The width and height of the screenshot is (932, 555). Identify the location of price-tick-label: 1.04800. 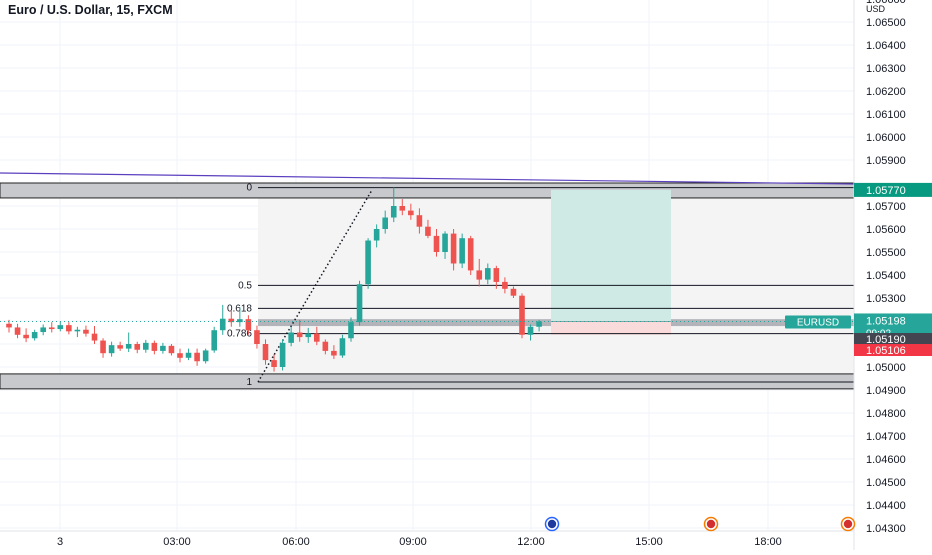
(886, 414).